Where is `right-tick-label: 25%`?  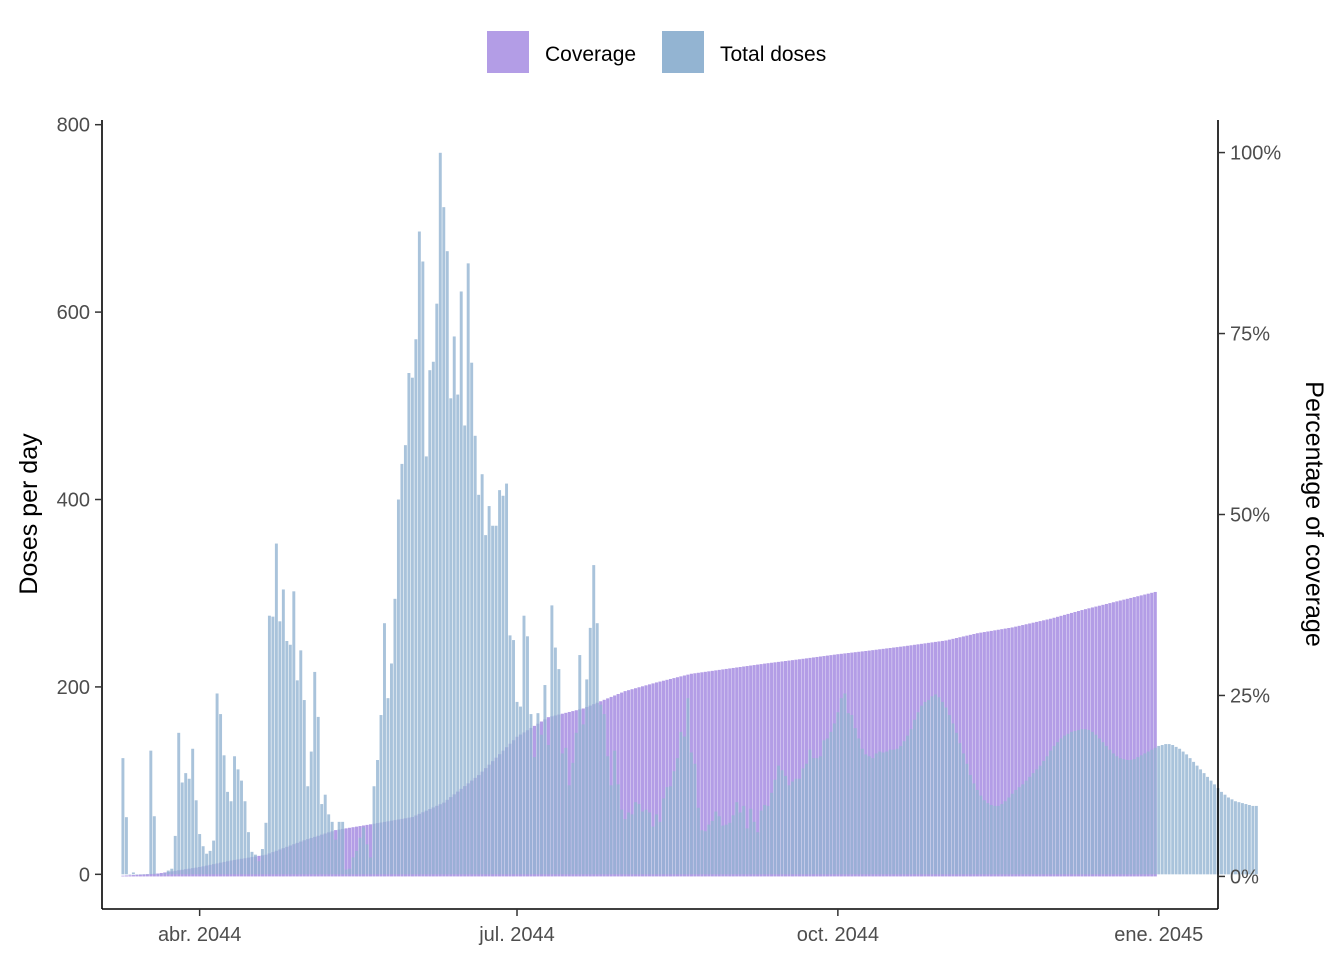
right-tick-label: 25% is located at coordinates (1250, 696).